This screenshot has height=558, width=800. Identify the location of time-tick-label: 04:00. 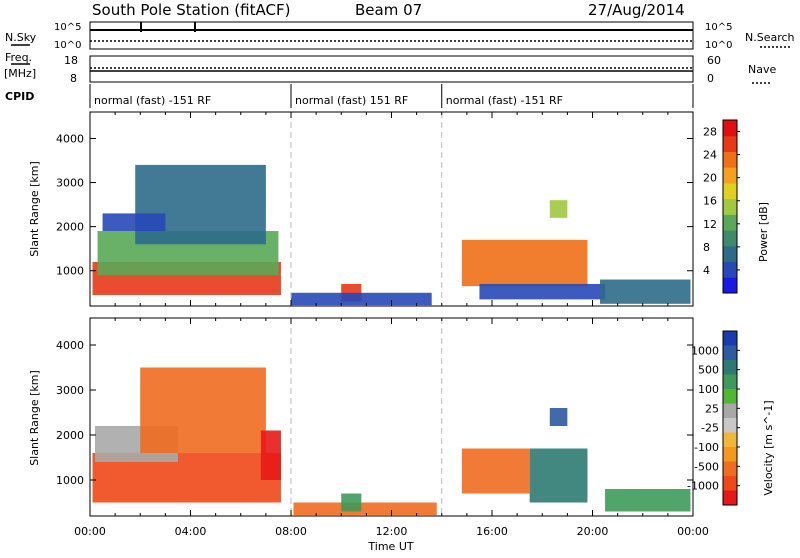
(191, 531).